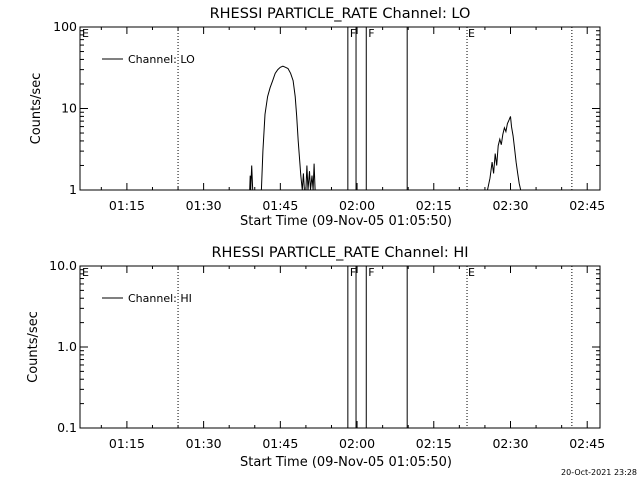 This screenshot has width=640, height=480. What do you see at coordinates (69, 108) in the screenshot?
I see `y-tick-label: 10` at bounding box center [69, 108].